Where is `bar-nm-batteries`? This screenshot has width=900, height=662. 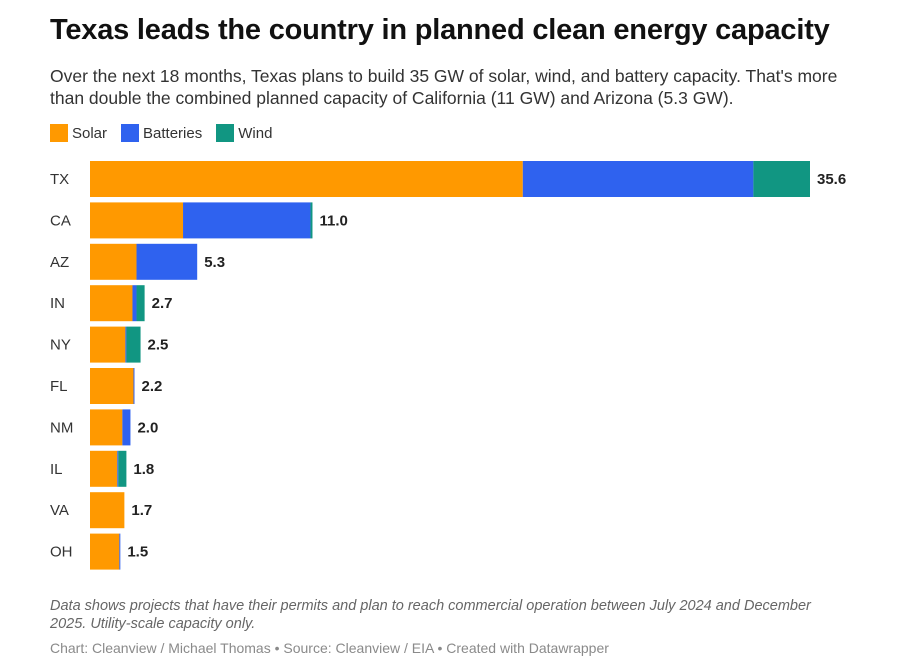
bar-nm-batteries is located at coordinates (126, 427).